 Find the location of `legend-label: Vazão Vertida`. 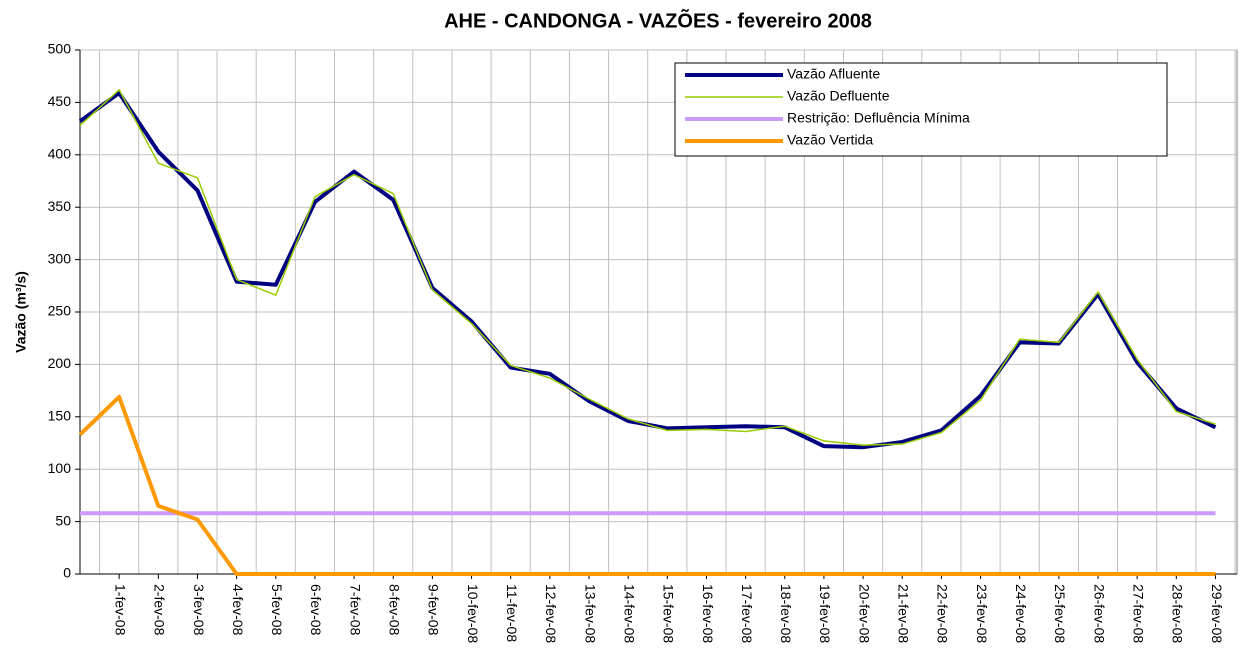

legend-label: Vazão Vertida is located at coordinates (830, 140).